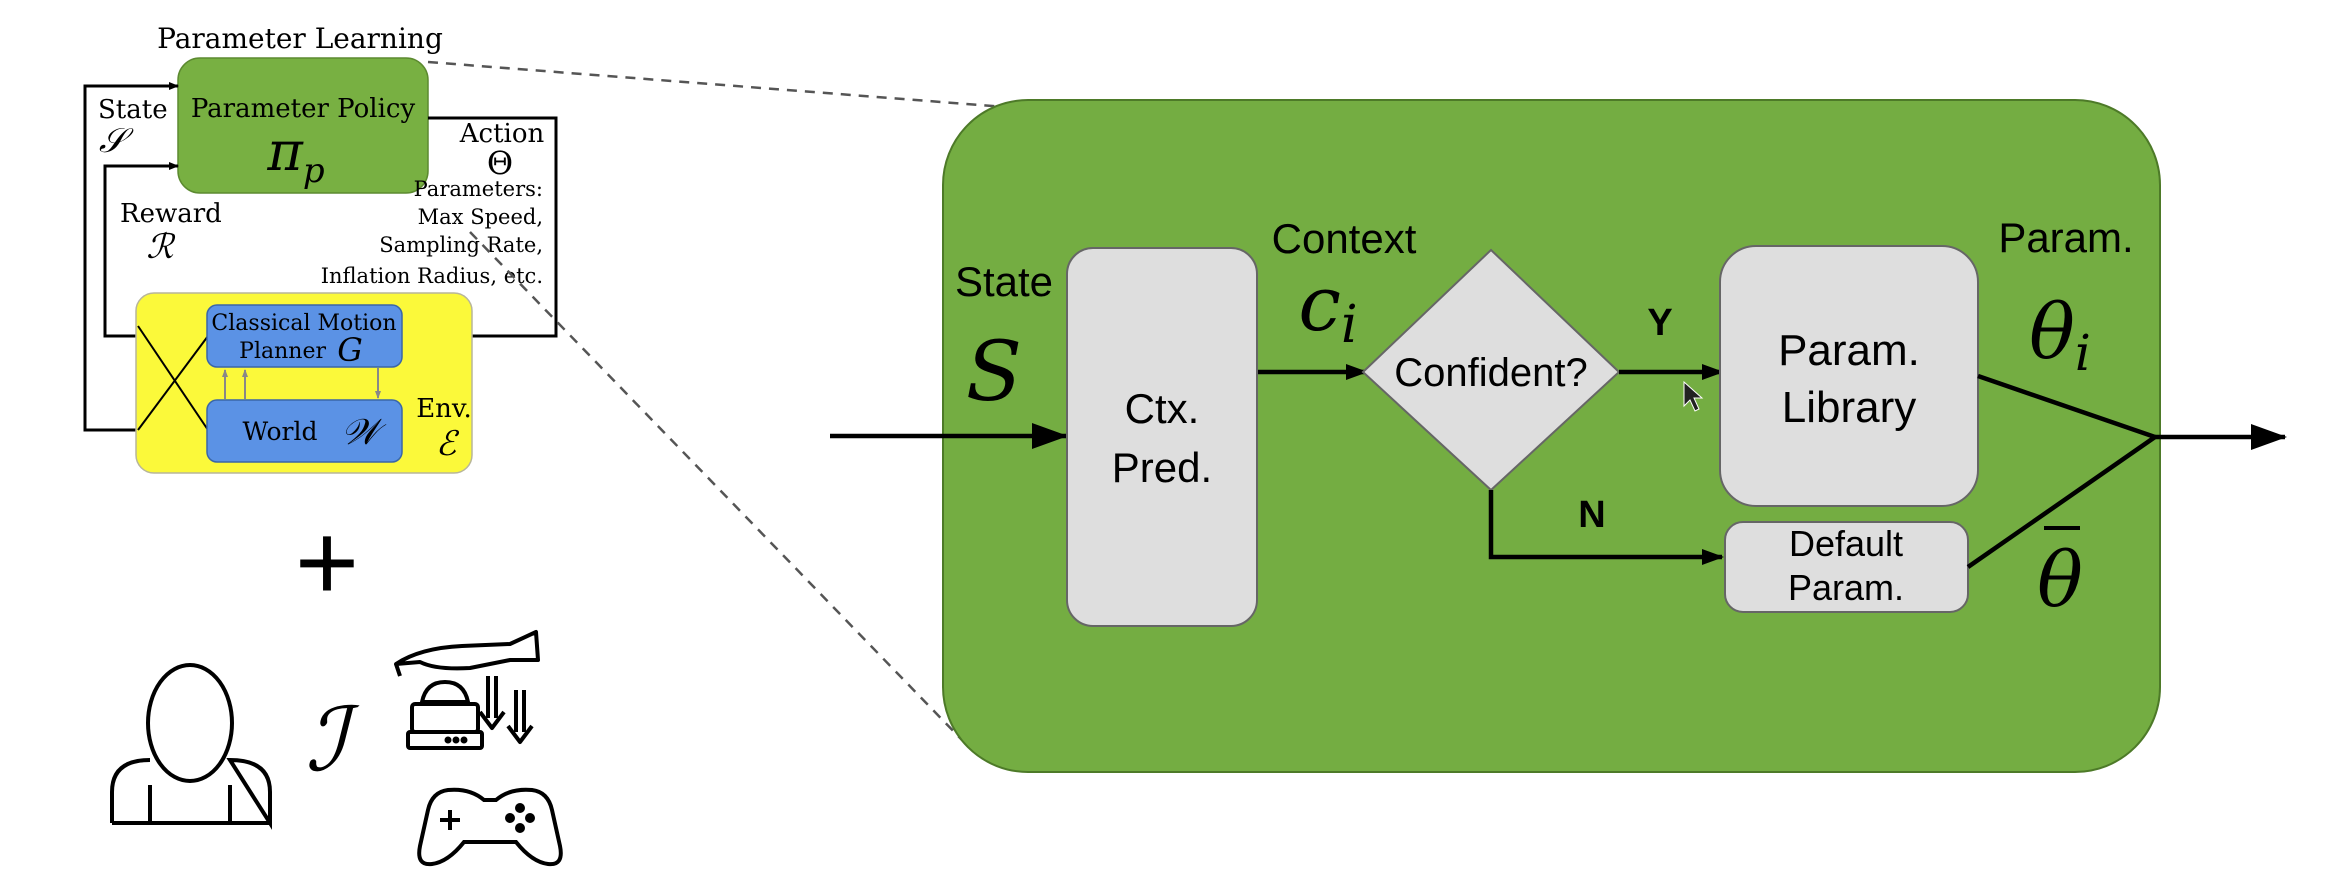  I want to click on state-label: State, so click(133, 110).